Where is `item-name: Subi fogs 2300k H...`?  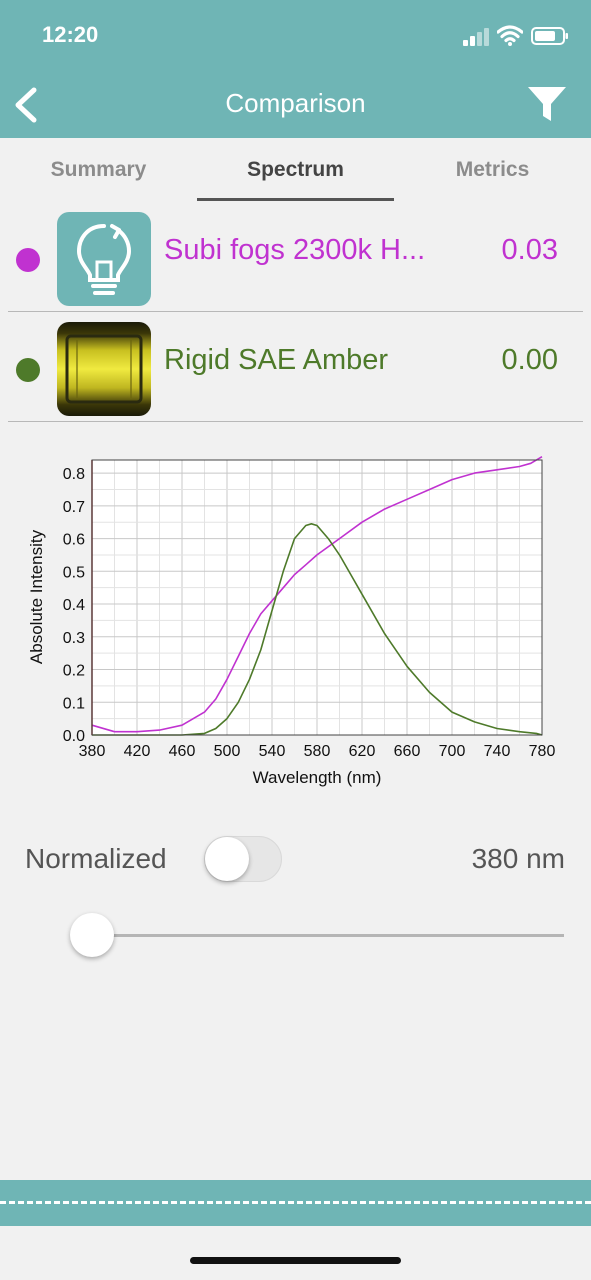
item-name: Subi fogs 2300k H... is located at coordinates (295, 250).